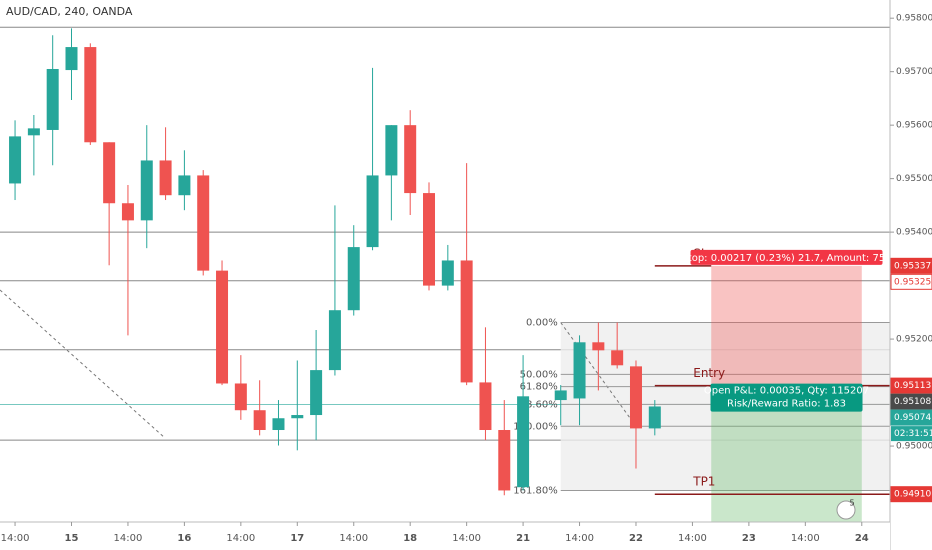  What do you see at coordinates (914, 447) in the screenshot?
I see `y-tick-label: 0.95000` at bounding box center [914, 447].